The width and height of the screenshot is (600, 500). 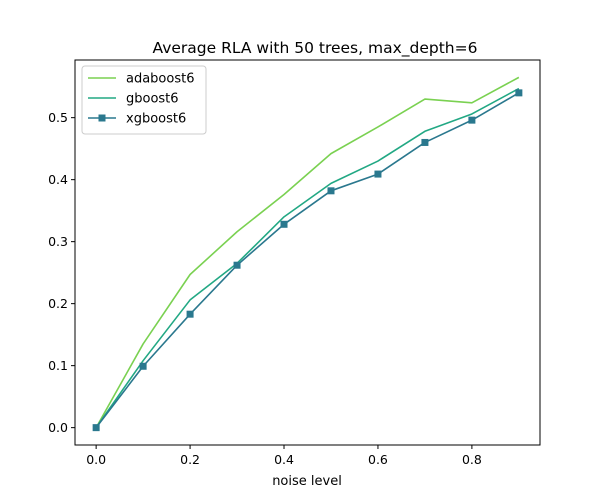 What do you see at coordinates (58, 365) in the screenshot?
I see `y-tick-label: 0.1` at bounding box center [58, 365].